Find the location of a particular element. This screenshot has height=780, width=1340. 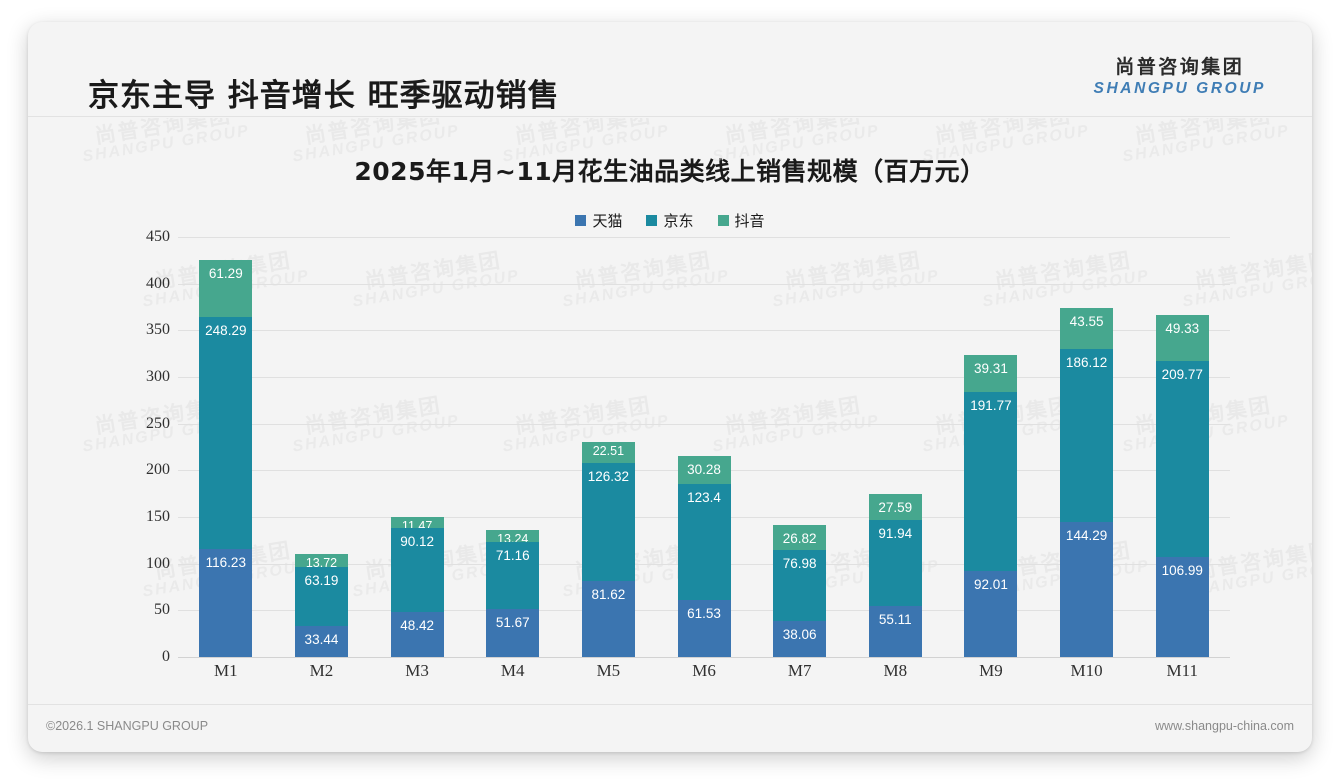

bar-segment-抖音: 49.33 is located at coordinates (1182, 338).